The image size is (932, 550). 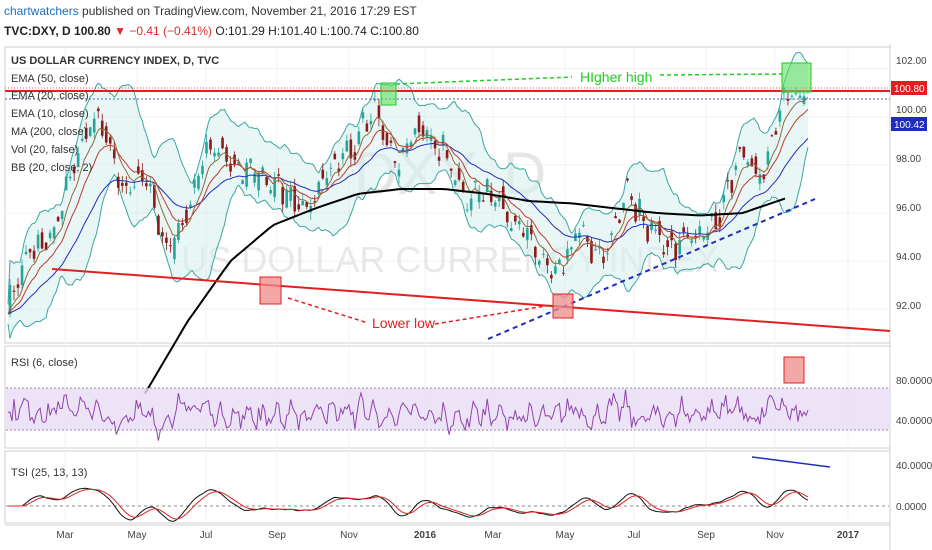 What do you see at coordinates (447, 487) in the screenshot?
I see `tsi-pane` at bounding box center [447, 487].